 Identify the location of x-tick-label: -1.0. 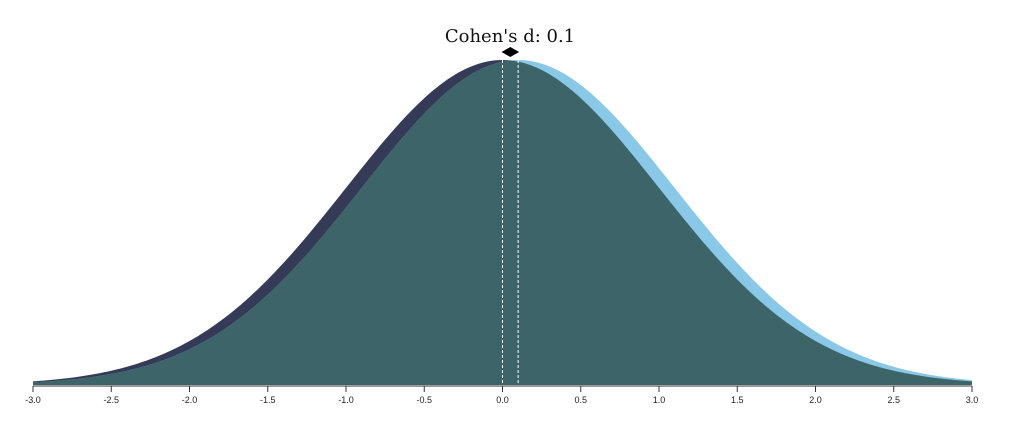
(346, 400).